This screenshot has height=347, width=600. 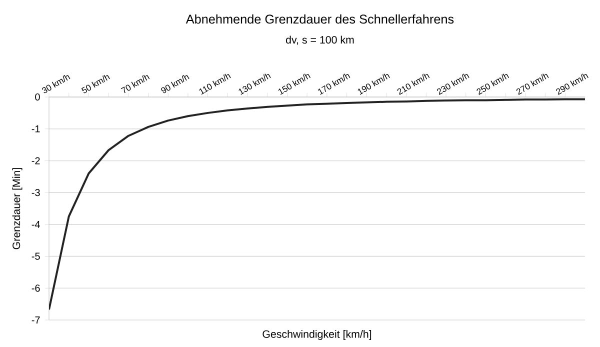 I want to click on y-tick-label: -3, so click(x=36, y=192).